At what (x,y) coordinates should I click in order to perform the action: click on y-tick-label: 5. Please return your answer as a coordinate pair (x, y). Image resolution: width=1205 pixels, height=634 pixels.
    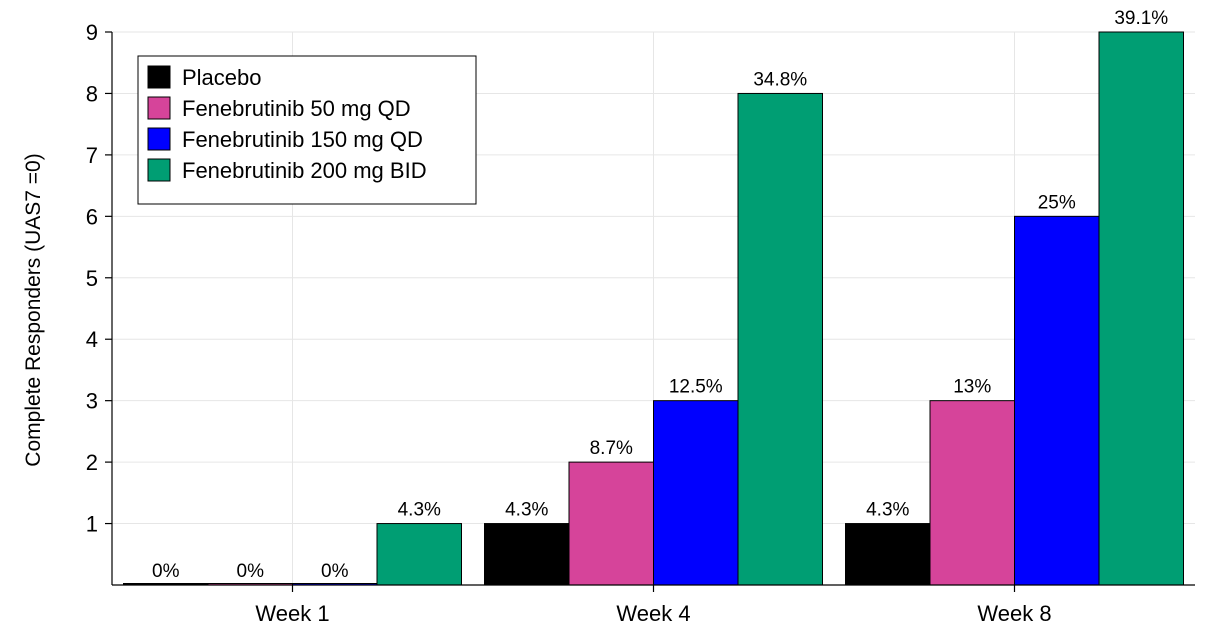
    Looking at the image, I should click on (92, 278).